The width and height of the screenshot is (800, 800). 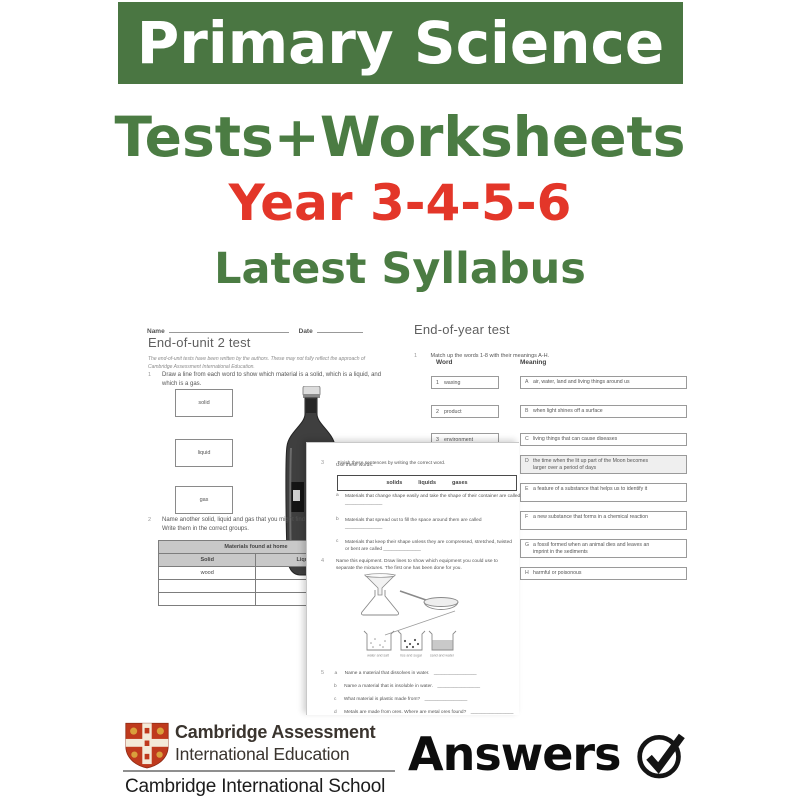 What do you see at coordinates (527, 382) in the screenshot?
I see `meaning-a-letter: A` at bounding box center [527, 382].